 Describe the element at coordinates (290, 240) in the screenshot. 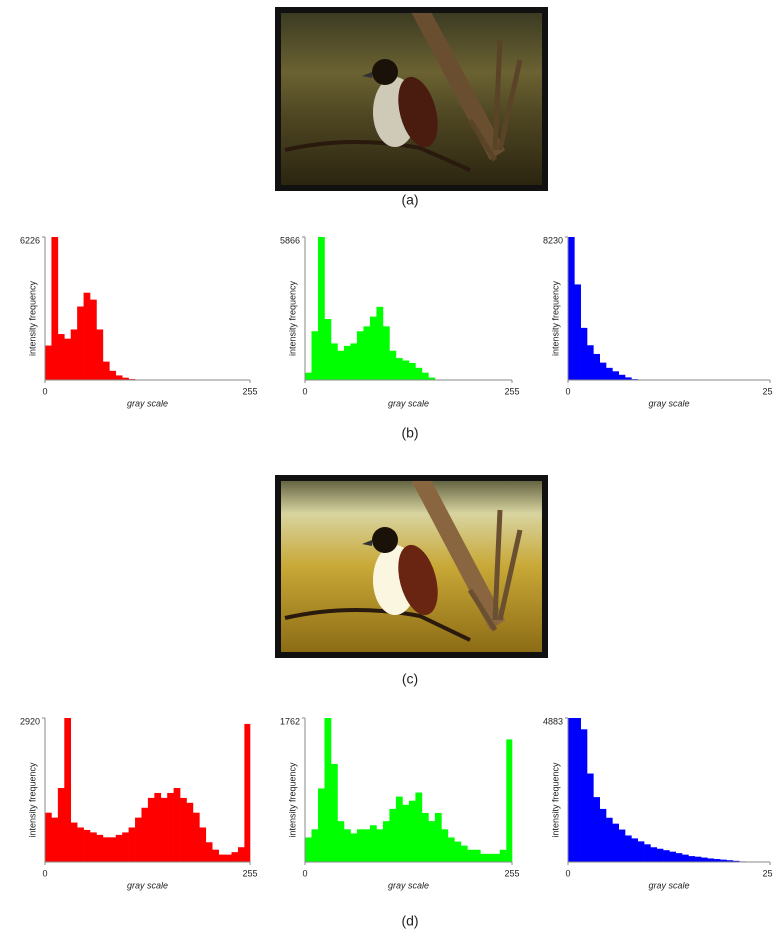

I see `y-tick-label: 5866` at that location.